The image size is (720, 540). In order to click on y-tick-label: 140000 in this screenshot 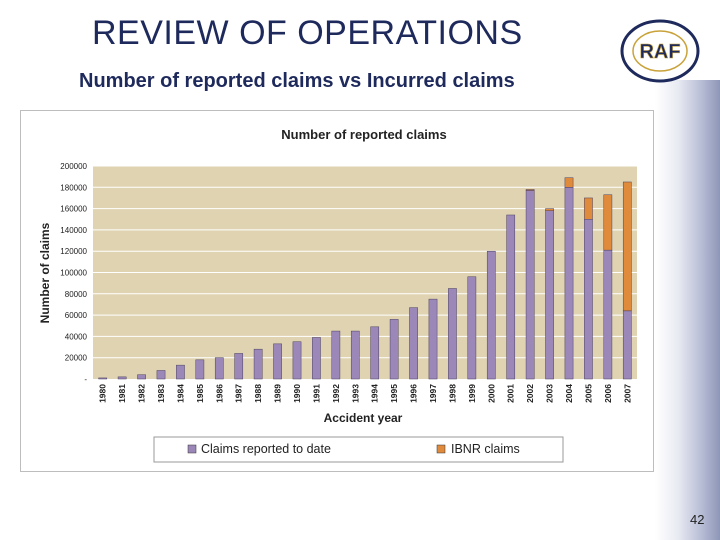, I will do `click(73, 230)`.